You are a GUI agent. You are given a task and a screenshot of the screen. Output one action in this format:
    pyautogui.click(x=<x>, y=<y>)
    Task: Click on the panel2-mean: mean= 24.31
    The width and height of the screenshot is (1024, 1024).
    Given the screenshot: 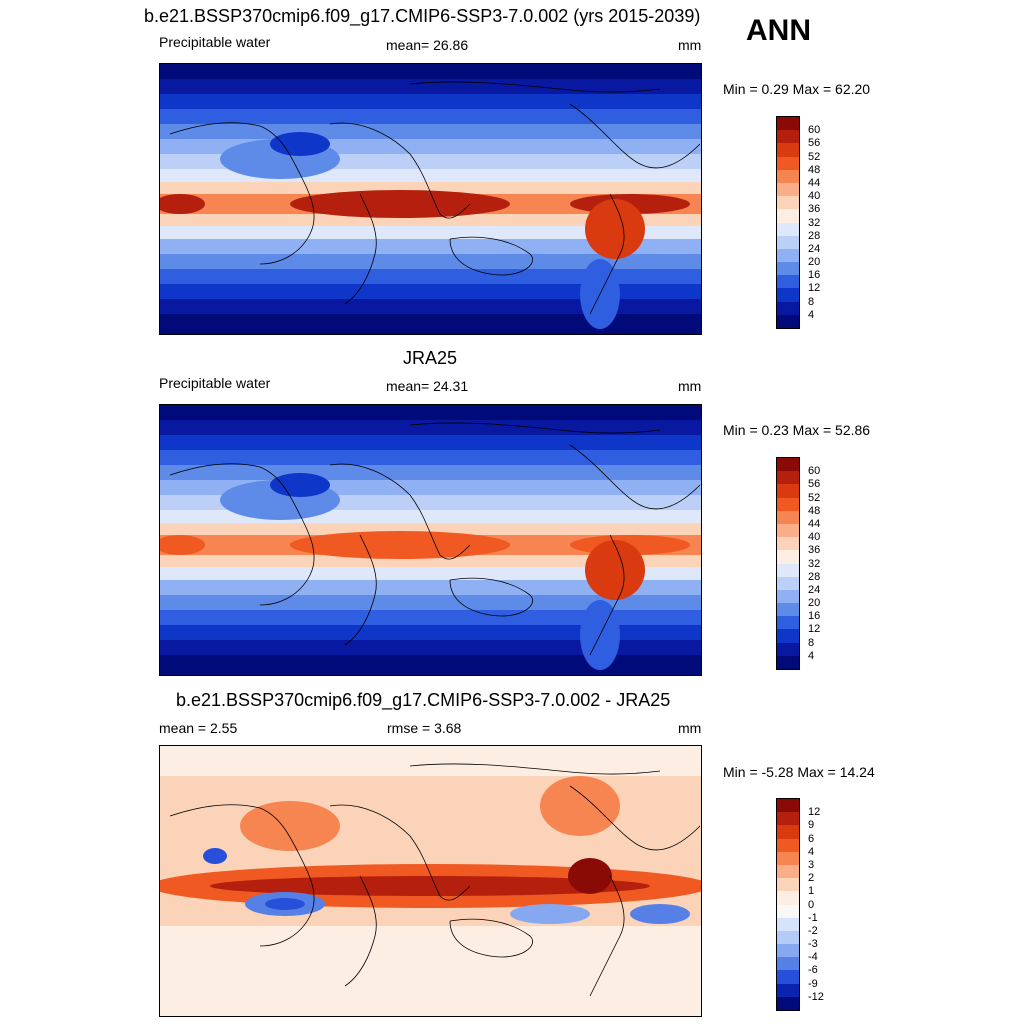 What is the action you would take?
    pyautogui.click(x=427, y=386)
    